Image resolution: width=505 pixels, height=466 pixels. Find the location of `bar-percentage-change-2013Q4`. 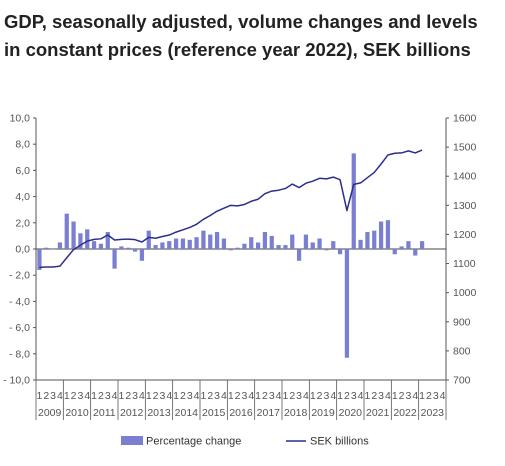

bar-percentage-change-2013Q4 is located at coordinates (169, 245).